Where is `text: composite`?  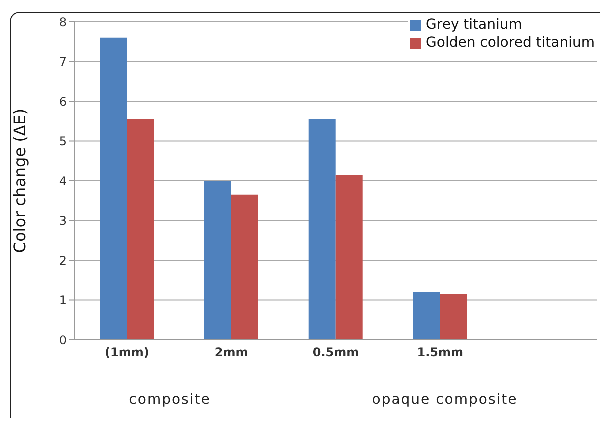
text: composite is located at coordinates (170, 400).